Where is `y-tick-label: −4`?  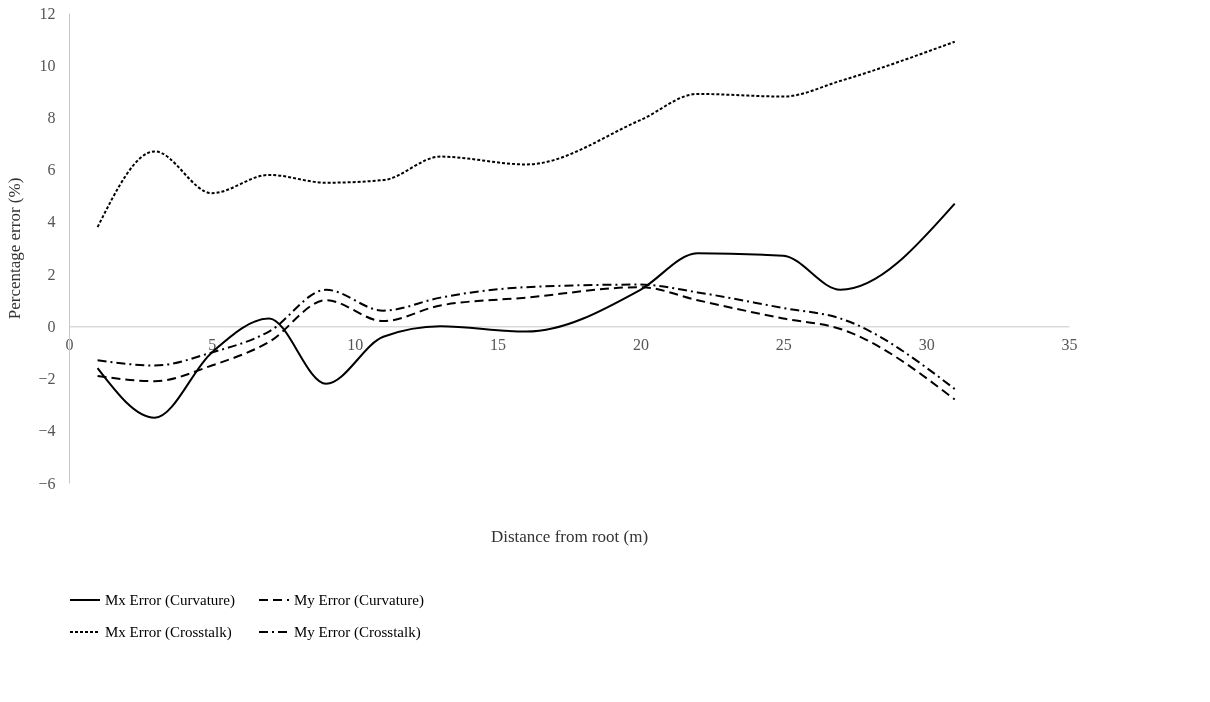 y-tick-label: −4 is located at coordinates (47, 431).